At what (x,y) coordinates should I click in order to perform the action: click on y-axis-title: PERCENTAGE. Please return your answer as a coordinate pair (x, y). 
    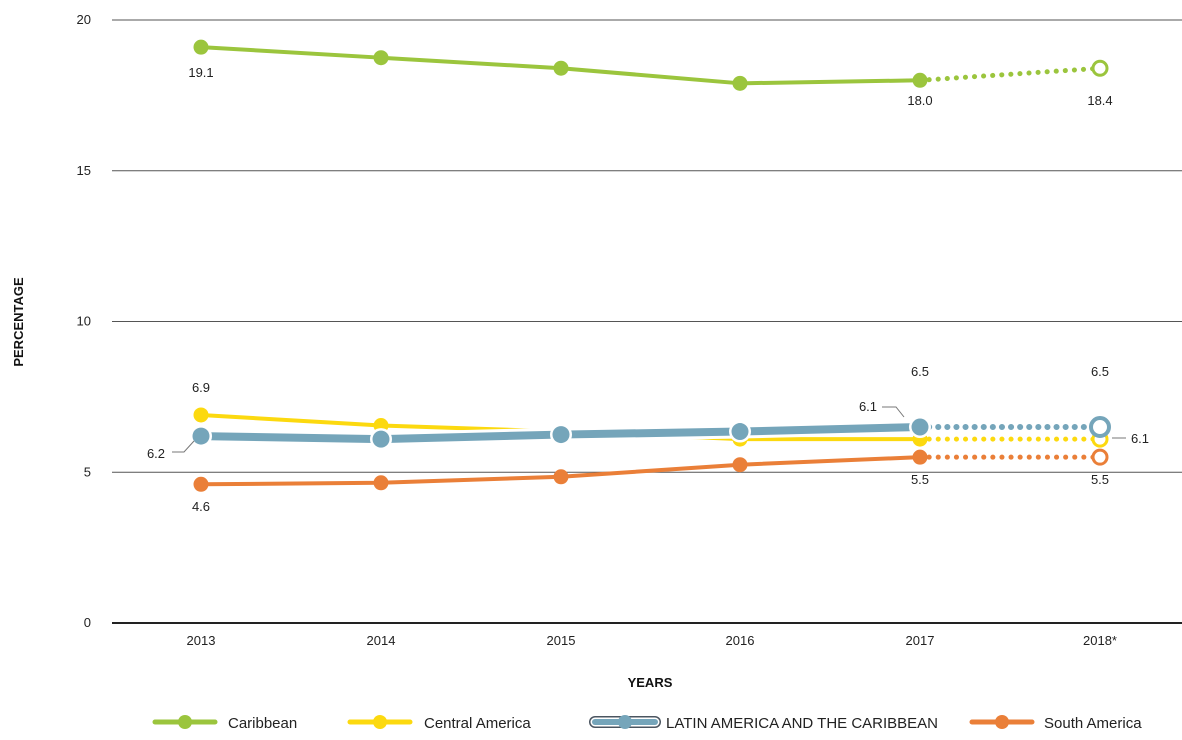
    Looking at the image, I should click on (18, 322).